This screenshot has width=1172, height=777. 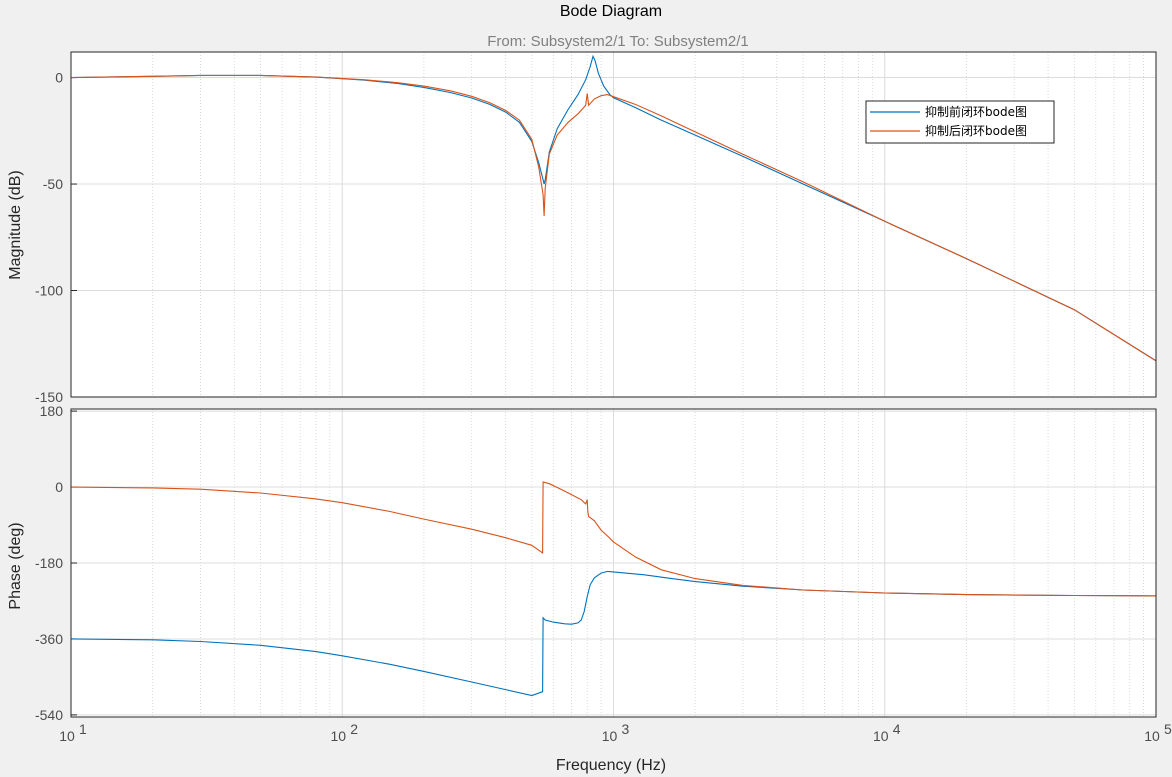 I want to click on magnitude-ylabel: Magnitude (dB), so click(x=15, y=224).